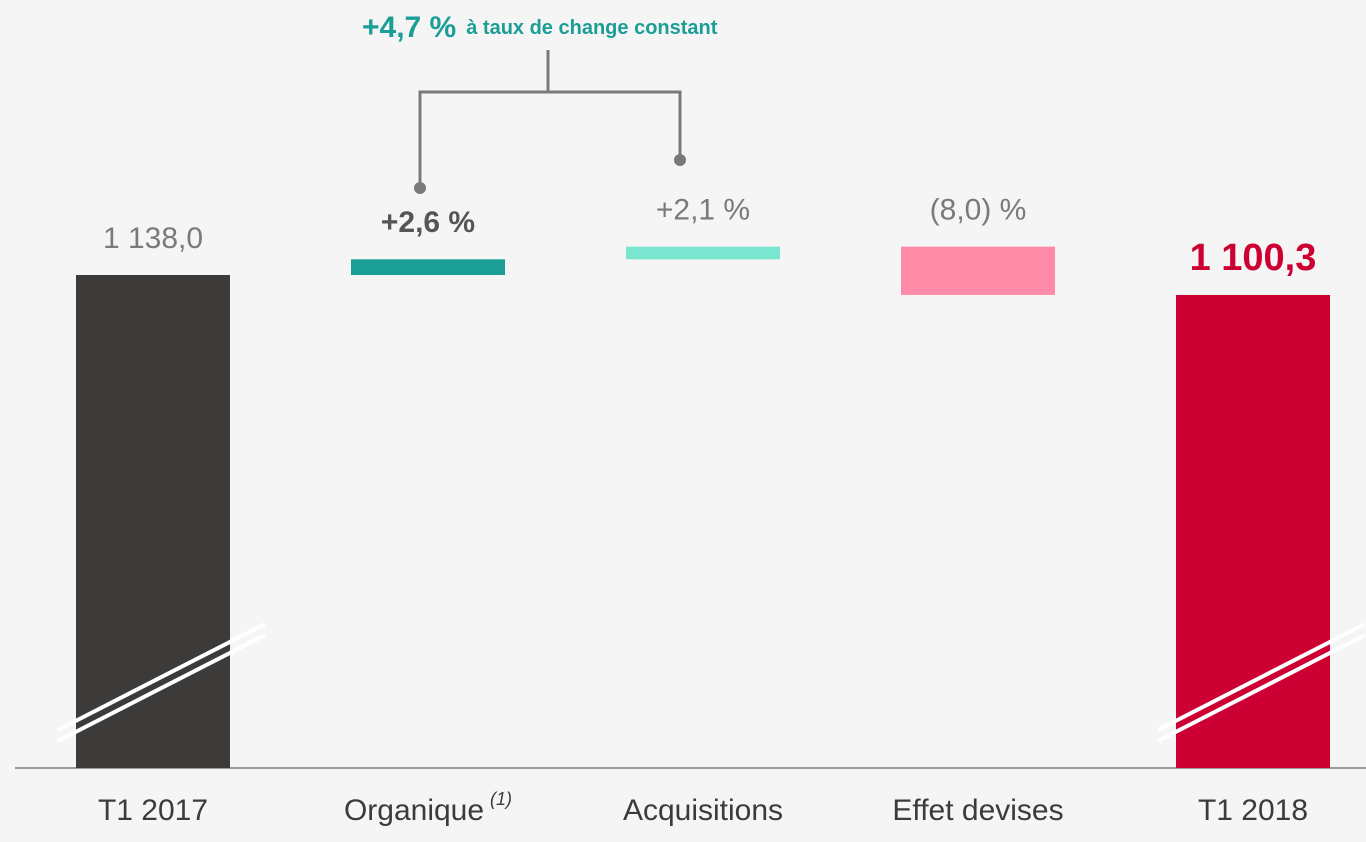  What do you see at coordinates (428, 222) in the screenshot?
I see `value-label: +2,6 %` at bounding box center [428, 222].